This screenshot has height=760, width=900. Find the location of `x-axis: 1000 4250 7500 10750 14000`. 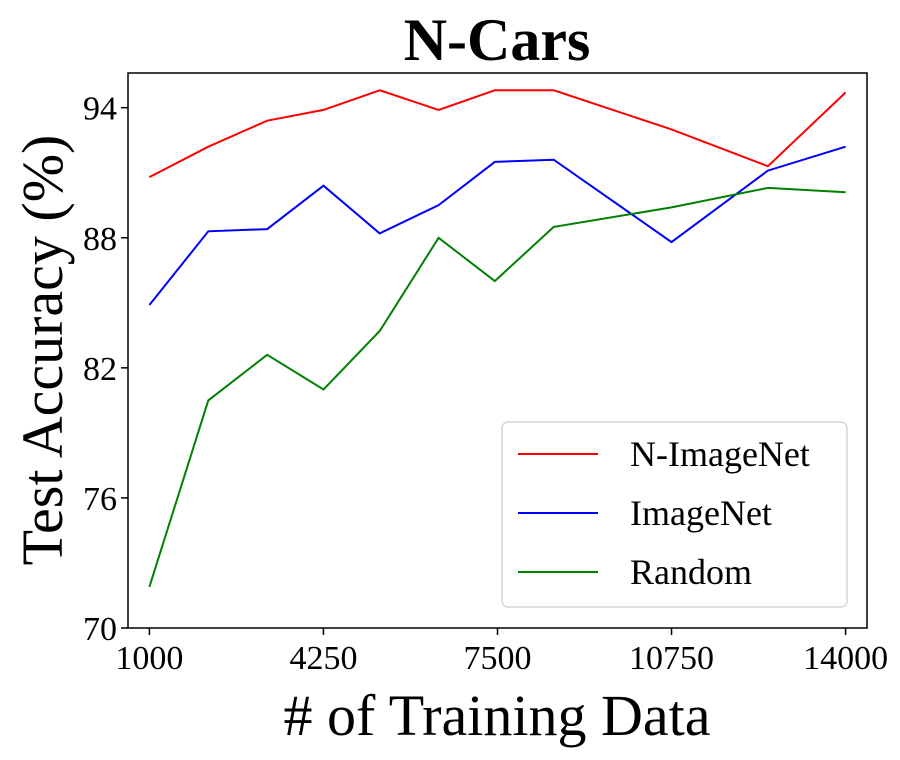

x-axis: 1000 4250 7500 10750 14000 is located at coordinates (501, 652).